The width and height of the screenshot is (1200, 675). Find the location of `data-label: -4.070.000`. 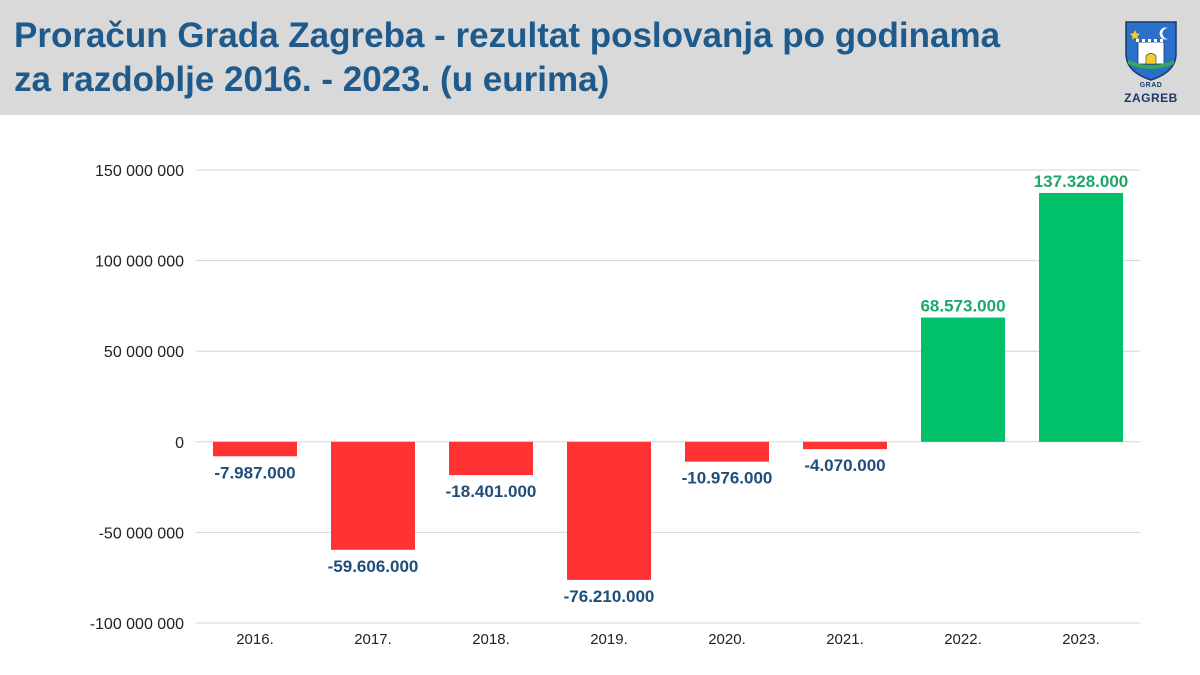

data-label: -4.070.000 is located at coordinates (844, 465).